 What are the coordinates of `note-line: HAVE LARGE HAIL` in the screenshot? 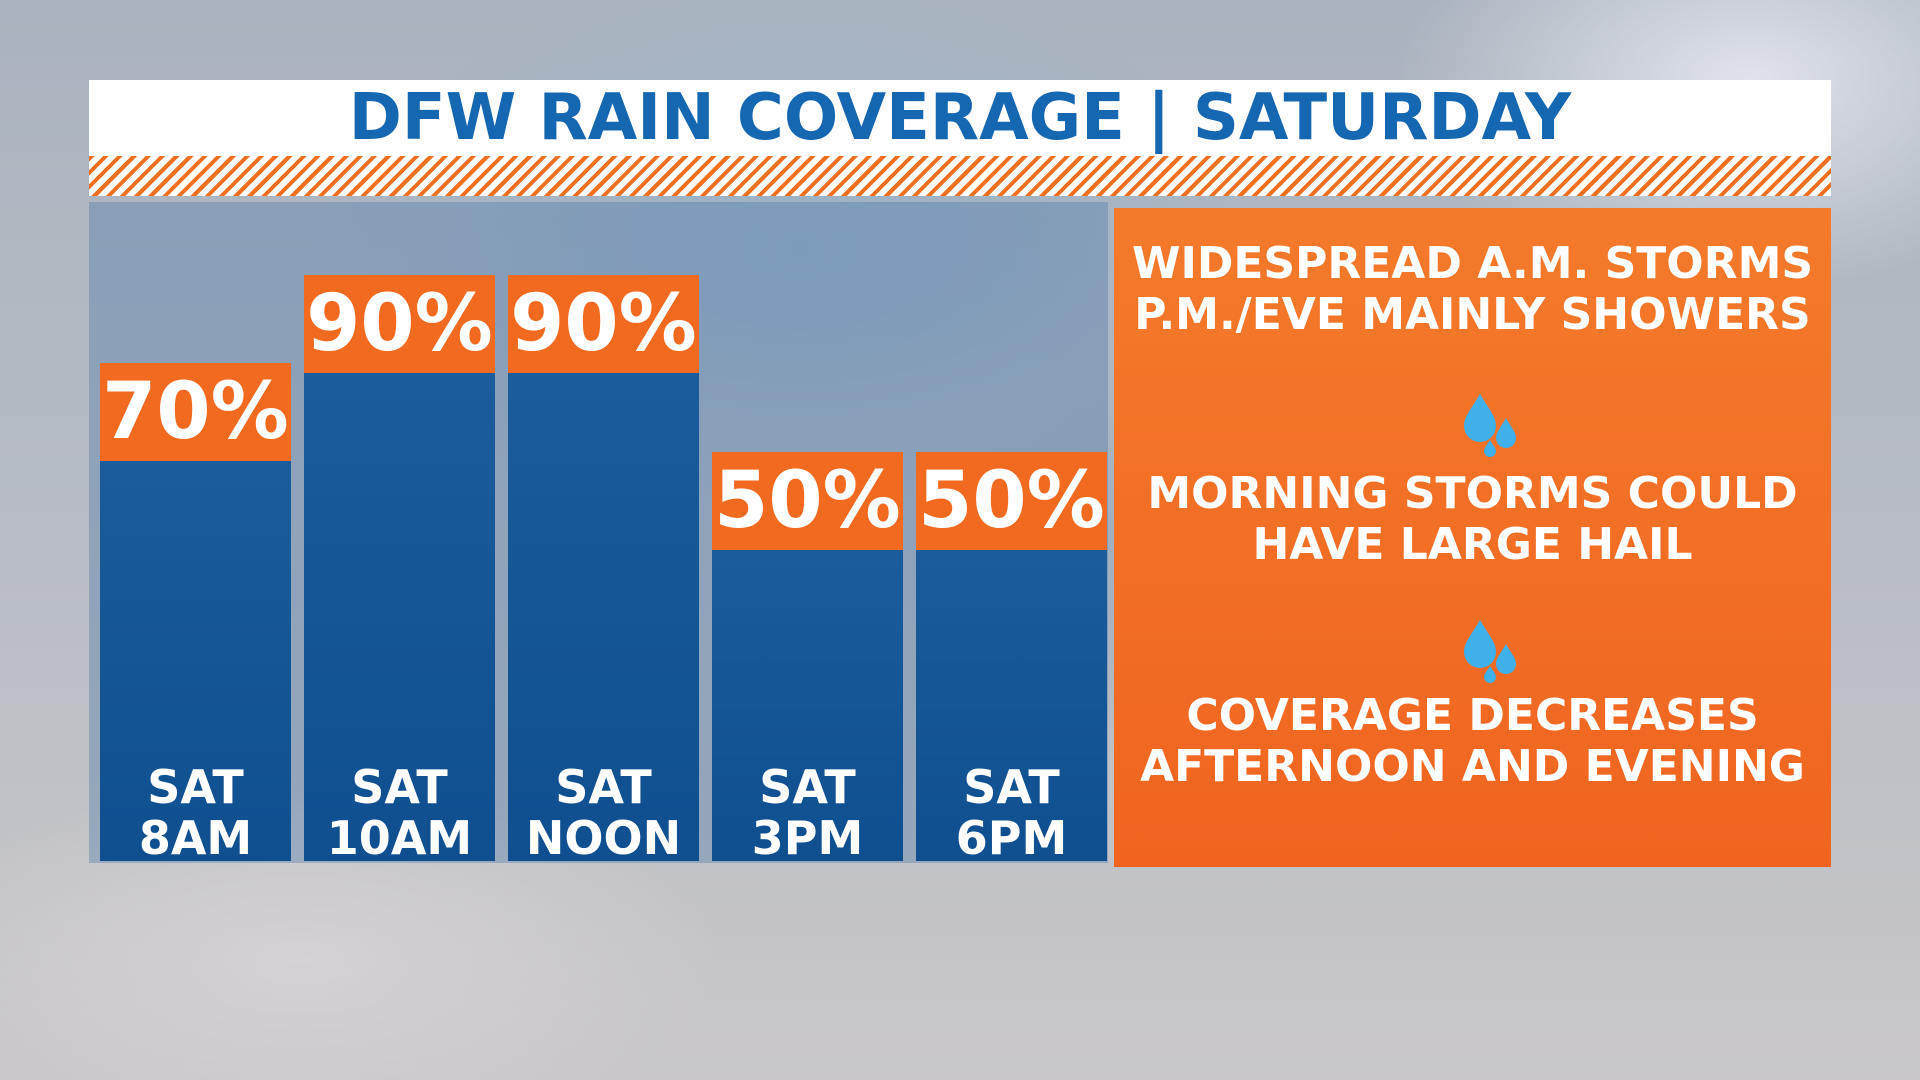 It's located at (1472, 544).